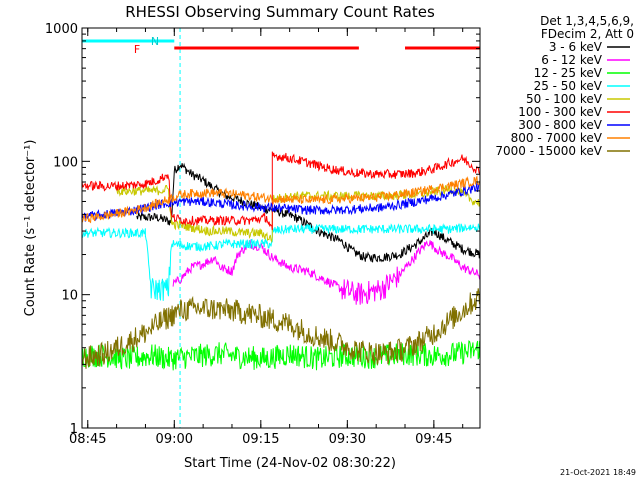 This screenshot has height=480, width=640. What do you see at coordinates (61, 29) in the screenshot?
I see `y-tick-label-3: 1000` at bounding box center [61, 29].